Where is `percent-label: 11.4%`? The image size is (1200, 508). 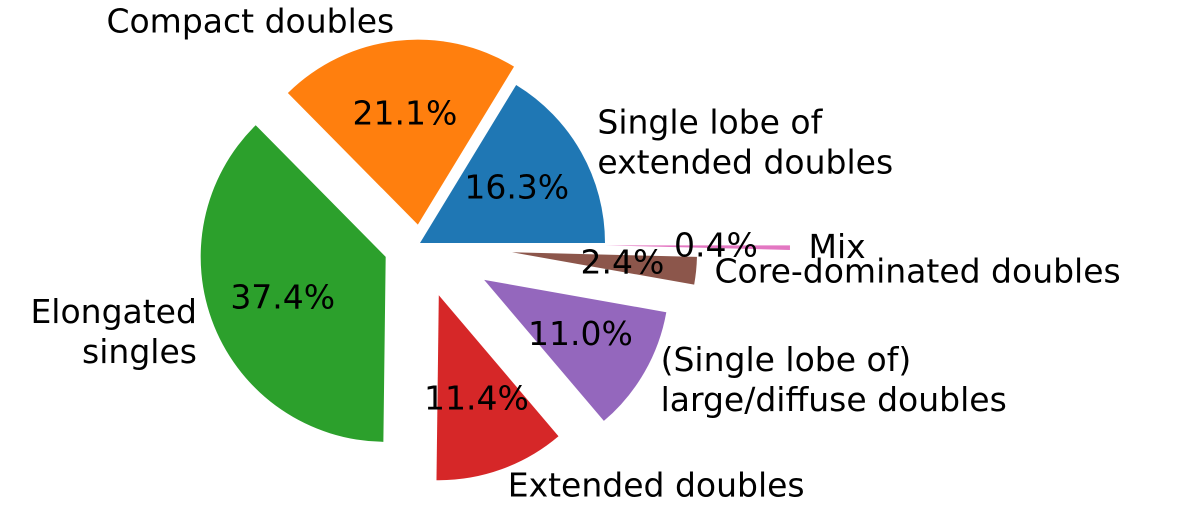 percent-label: 11.4% is located at coordinates (476, 397).